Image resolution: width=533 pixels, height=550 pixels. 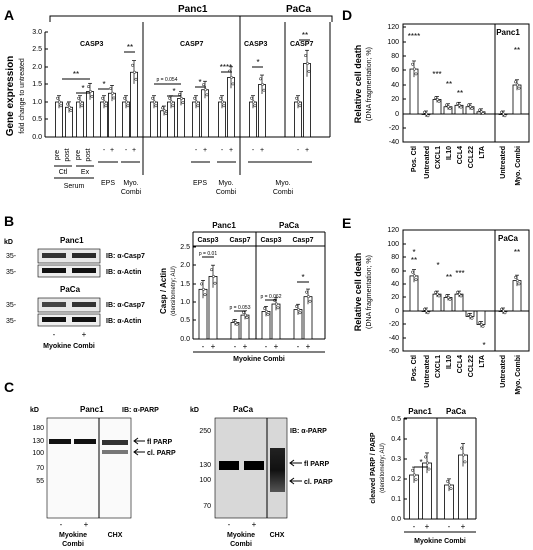 What do you see at coordinates (395, 284) in the screenshot?
I see `svg-text: 40` at bounding box center [395, 284].